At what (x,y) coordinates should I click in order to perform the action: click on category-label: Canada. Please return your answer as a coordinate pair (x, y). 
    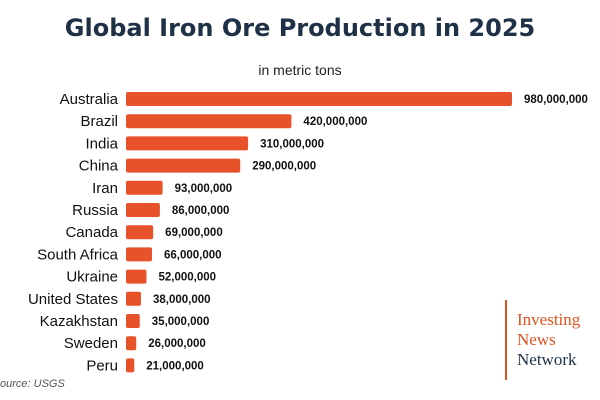
    Looking at the image, I should click on (91, 232).